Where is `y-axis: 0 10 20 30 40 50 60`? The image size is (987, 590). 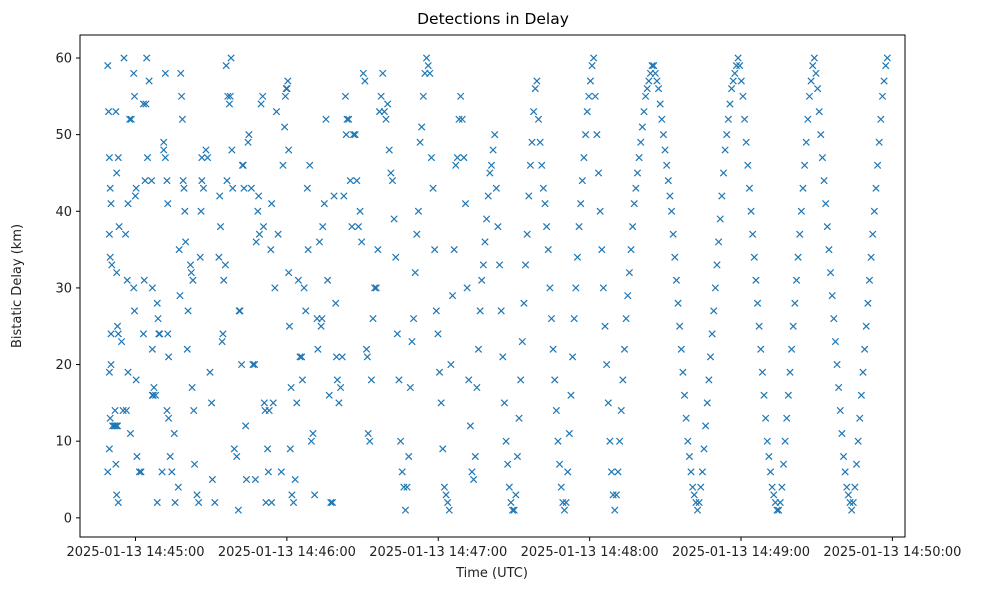 y-axis: 0 10 20 30 40 50 60 is located at coordinates (67, 288).